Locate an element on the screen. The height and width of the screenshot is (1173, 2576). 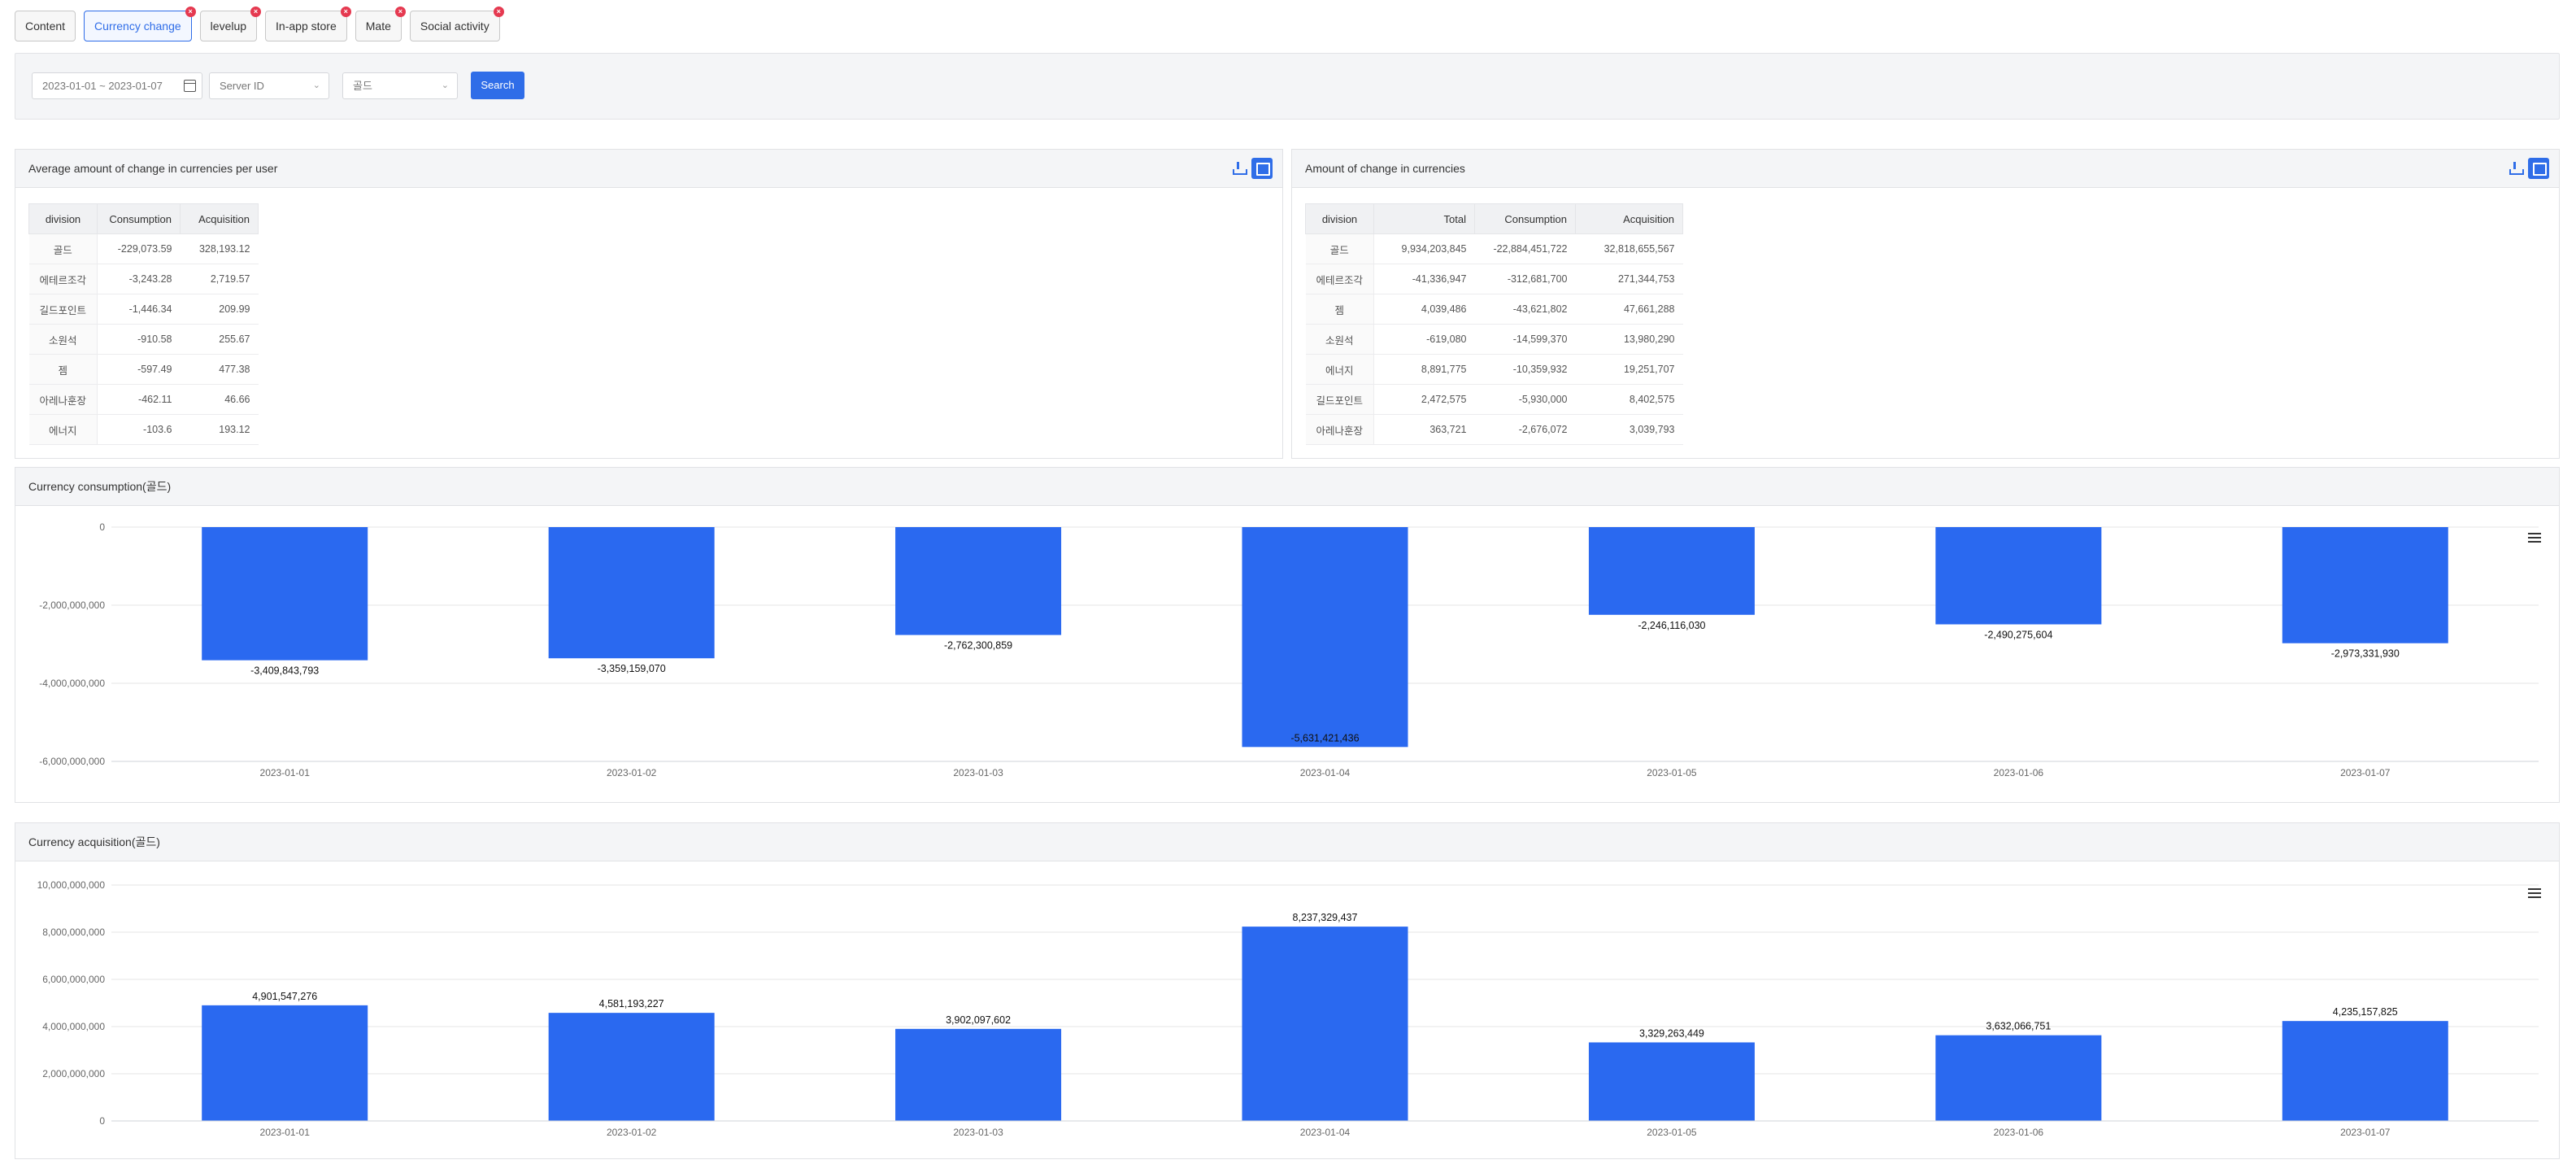
tab-label: levelup is located at coordinates (229, 26).